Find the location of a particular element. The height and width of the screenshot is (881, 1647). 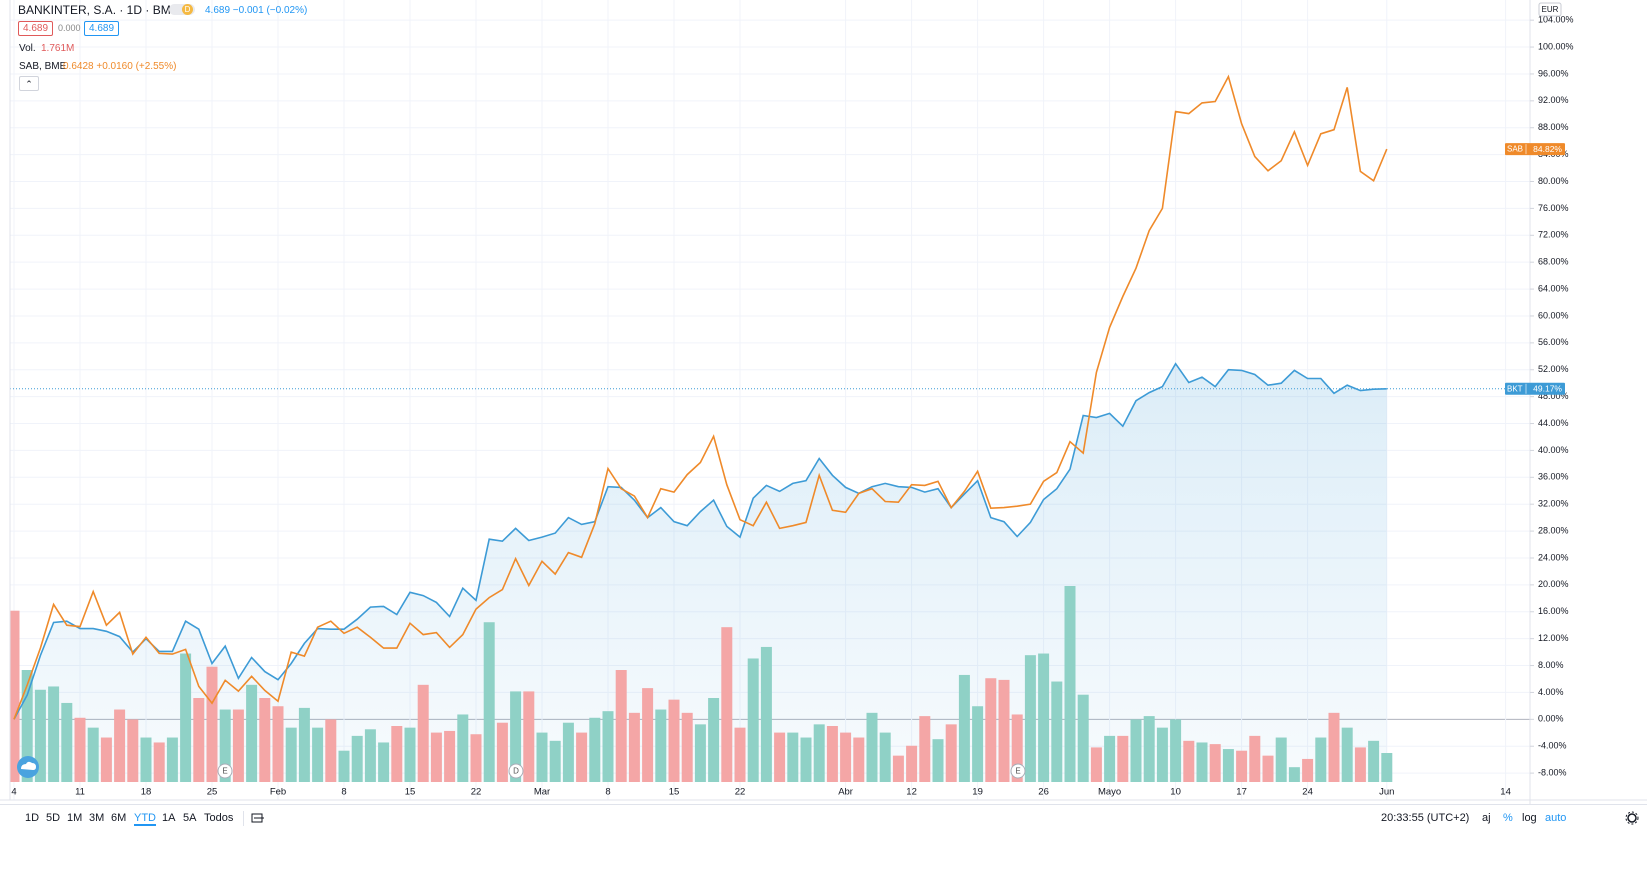

range-button: 1M is located at coordinates (75, 818).